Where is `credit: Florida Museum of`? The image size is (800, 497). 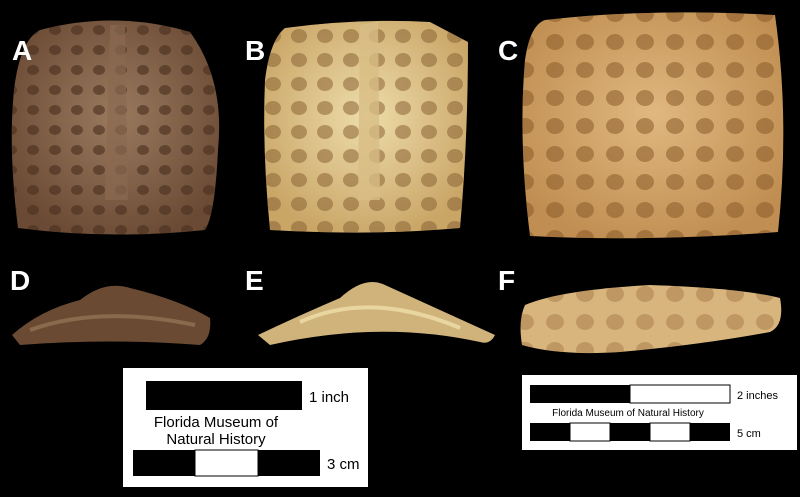 credit: Florida Museum of is located at coordinates (216, 422).